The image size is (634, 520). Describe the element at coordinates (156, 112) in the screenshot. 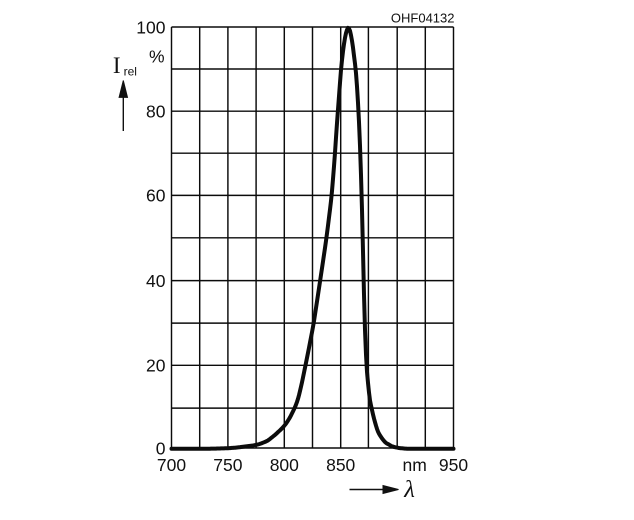

I see `svg-text: 80` at that location.